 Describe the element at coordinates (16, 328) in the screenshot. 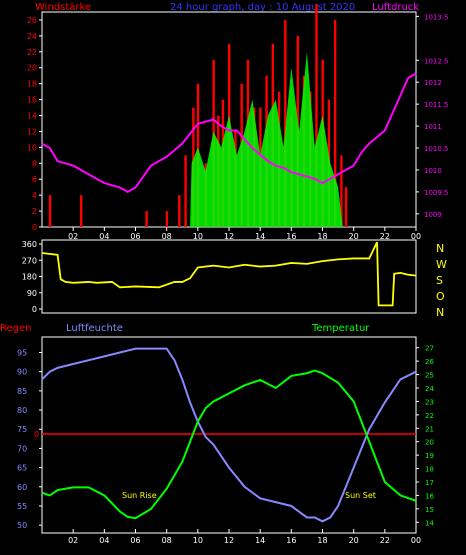

I see `rain-title: Regen` at that location.